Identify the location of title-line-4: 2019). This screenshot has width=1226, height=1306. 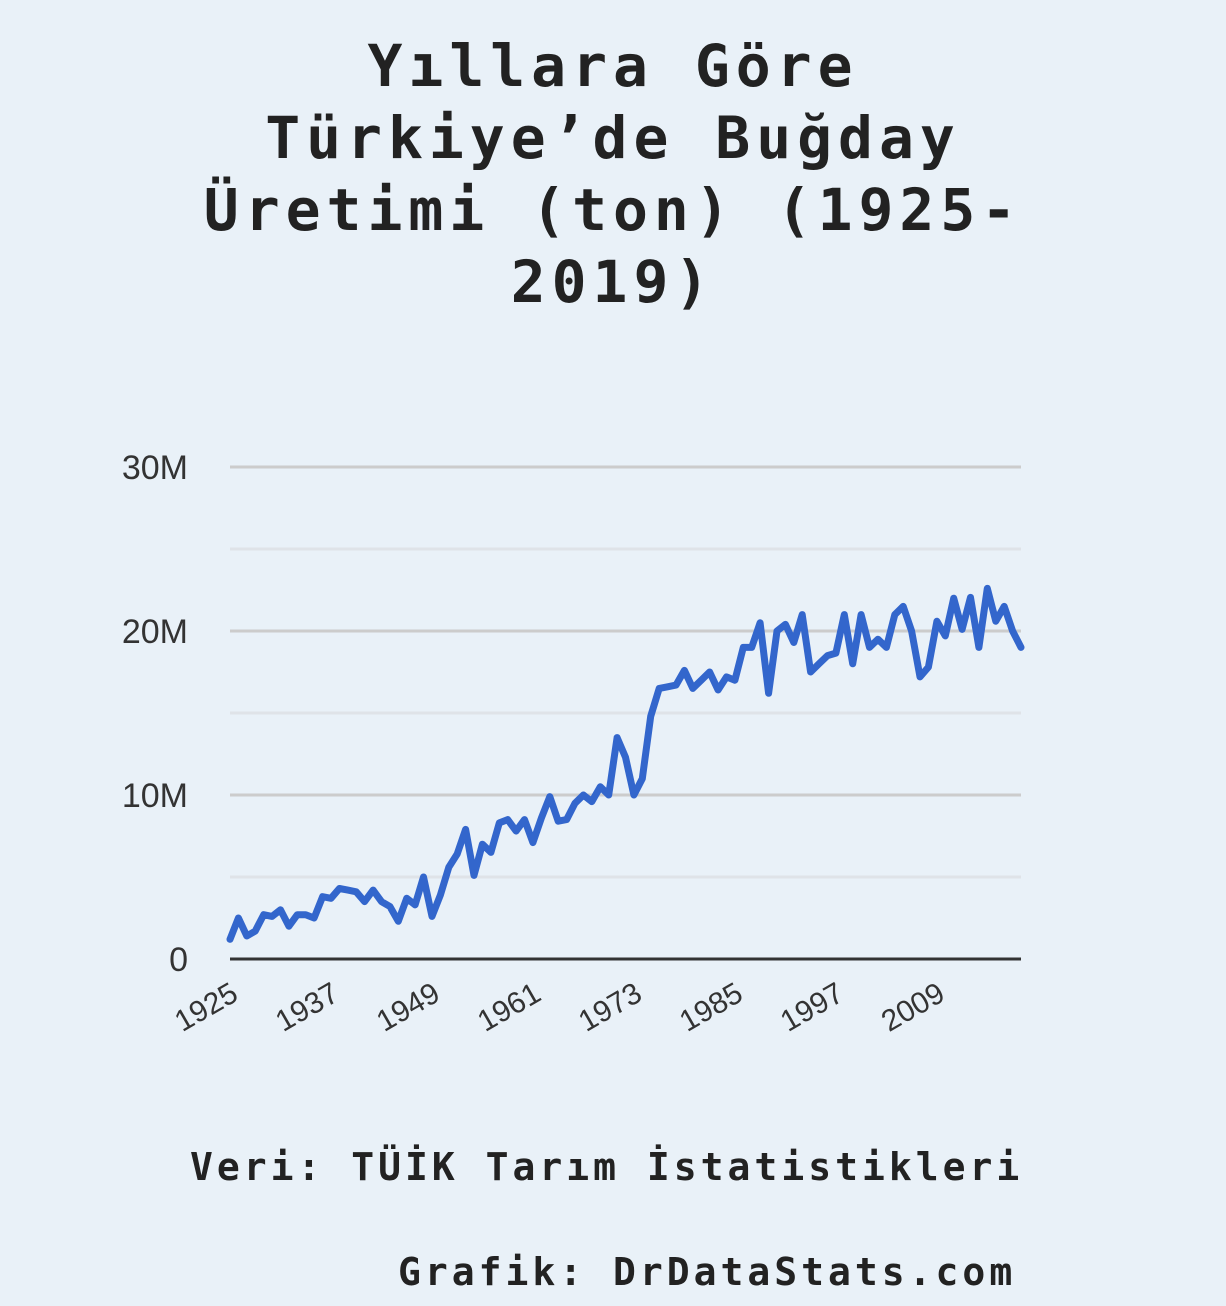
(613, 282).